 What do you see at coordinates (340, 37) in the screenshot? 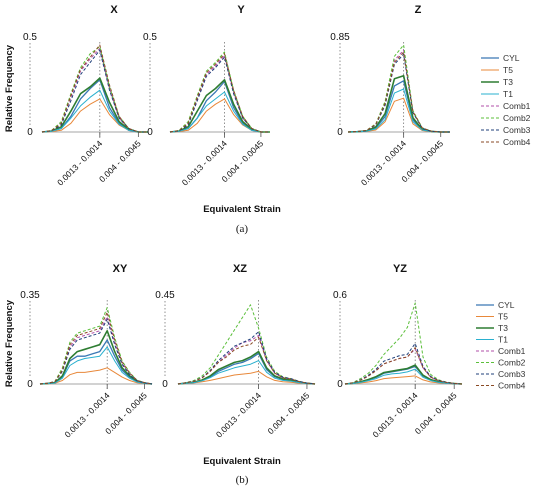
I see `y-tick-label: 0.85` at bounding box center [340, 37].